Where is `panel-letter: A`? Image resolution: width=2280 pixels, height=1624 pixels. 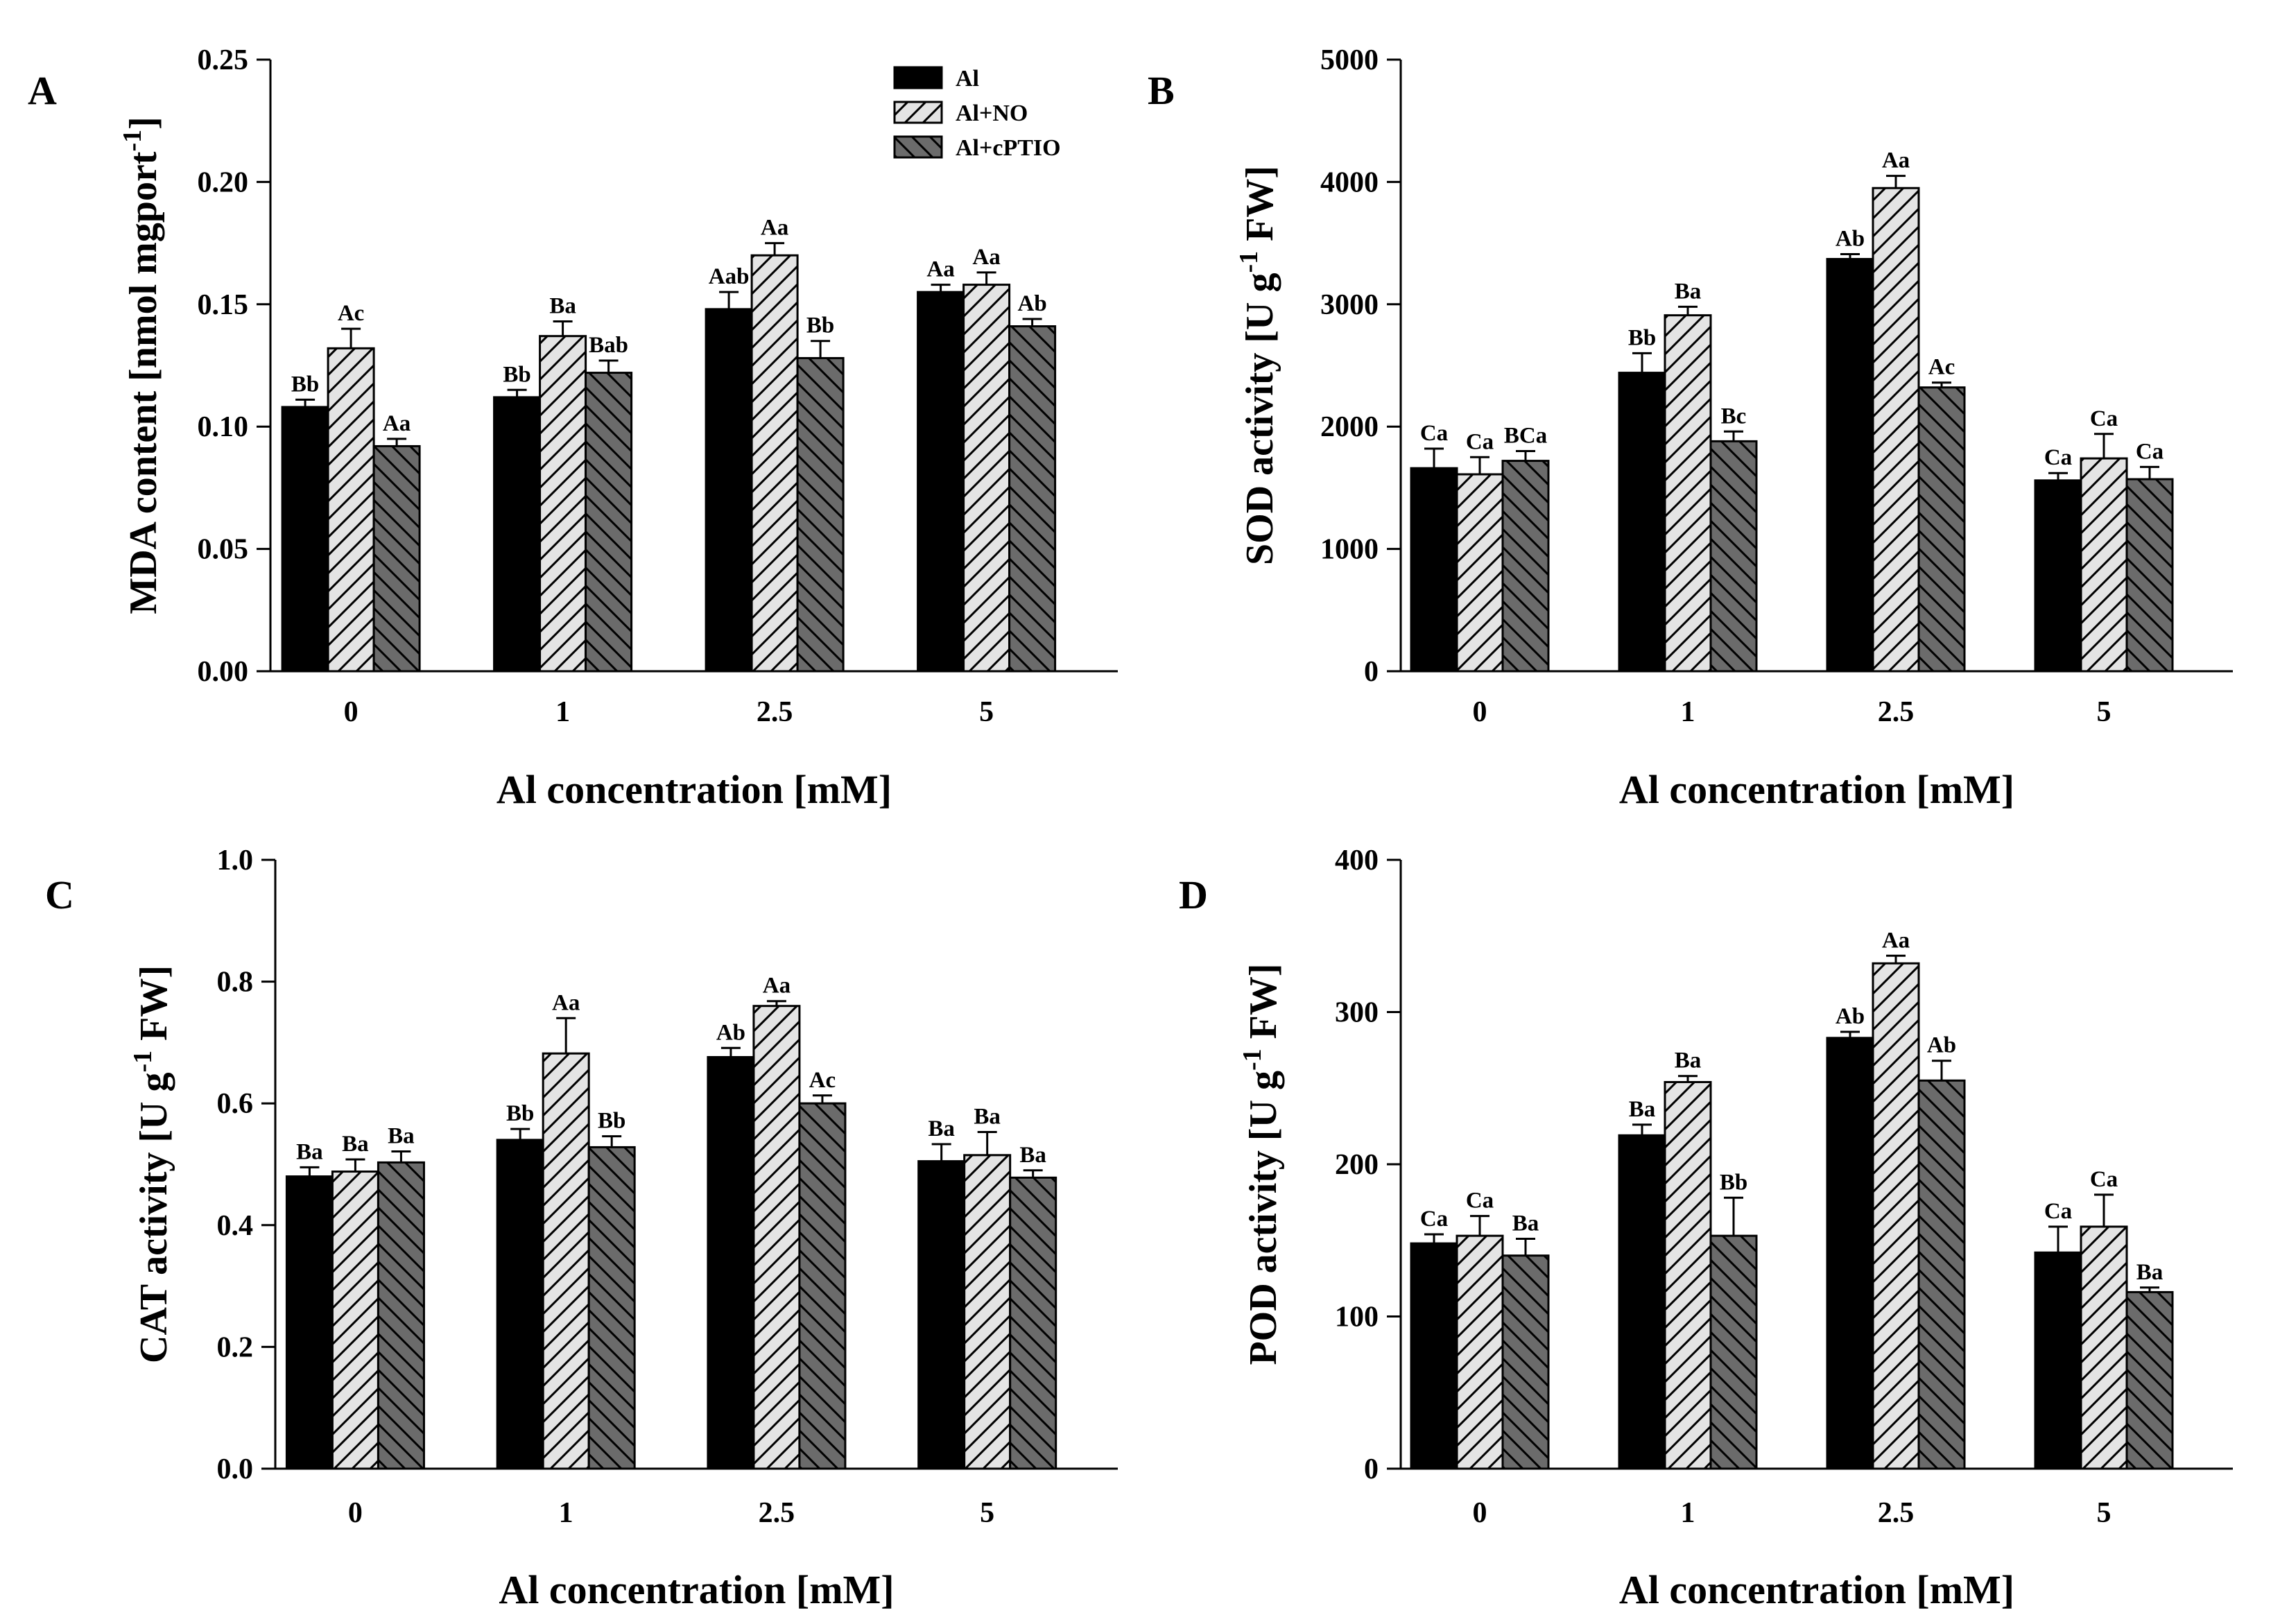
panel-letter: A is located at coordinates (42, 91).